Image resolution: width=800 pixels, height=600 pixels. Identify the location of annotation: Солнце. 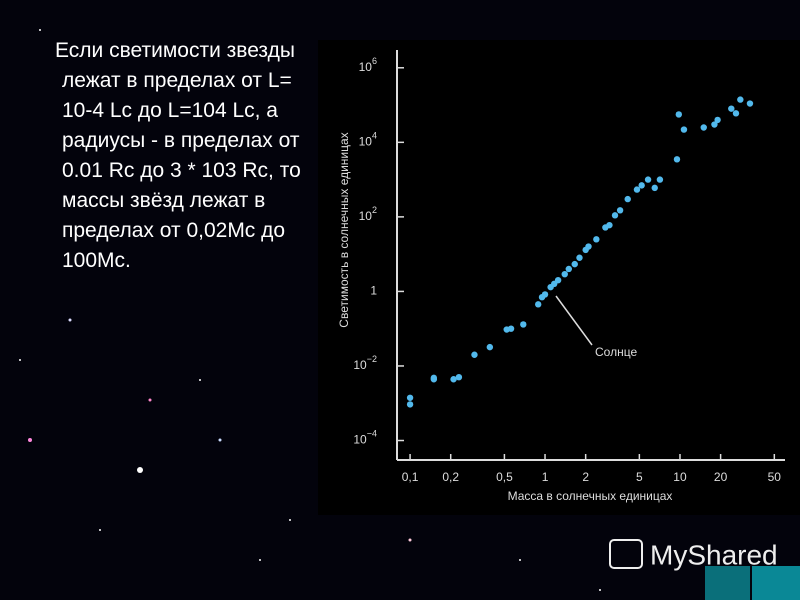
(616, 352).